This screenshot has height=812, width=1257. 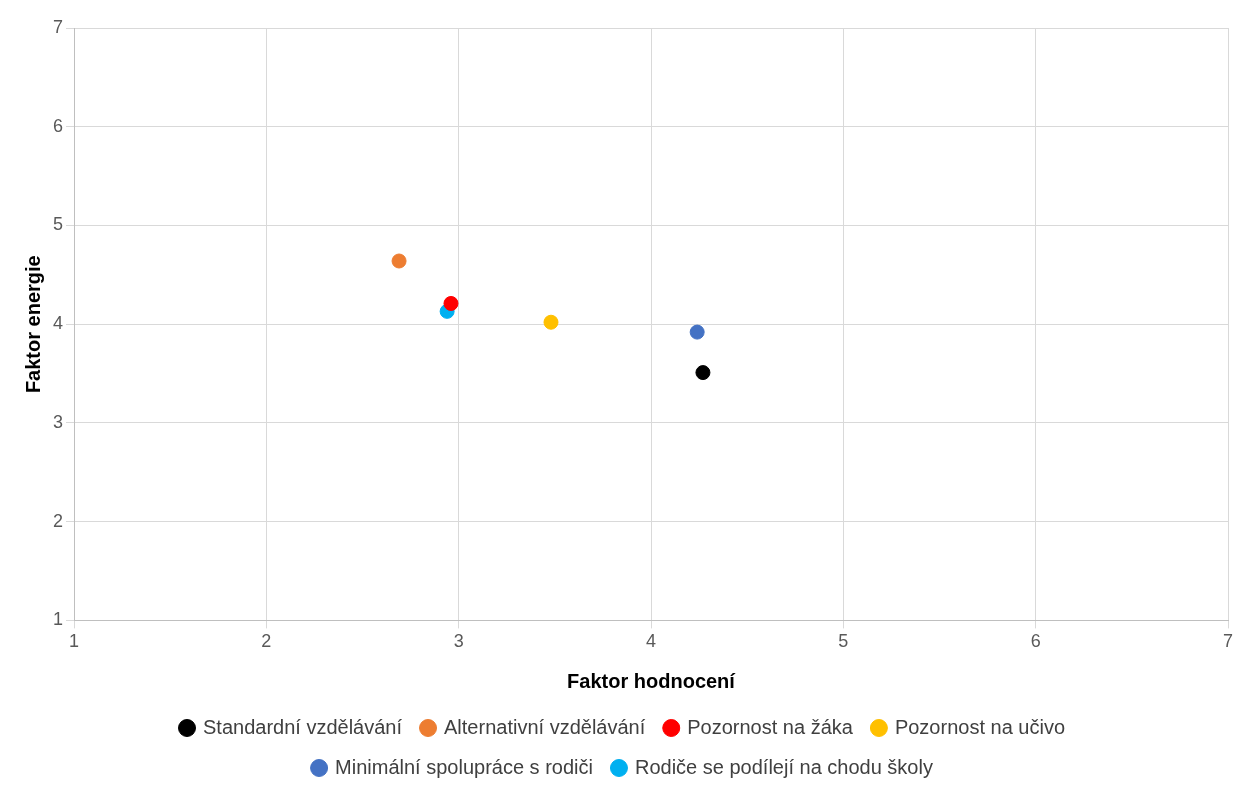 What do you see at coordinates (783, 766) in the screenshot?
I see `legend-label: Rodiče se podílejí na chodu školy` at bounding box center [783, 766].